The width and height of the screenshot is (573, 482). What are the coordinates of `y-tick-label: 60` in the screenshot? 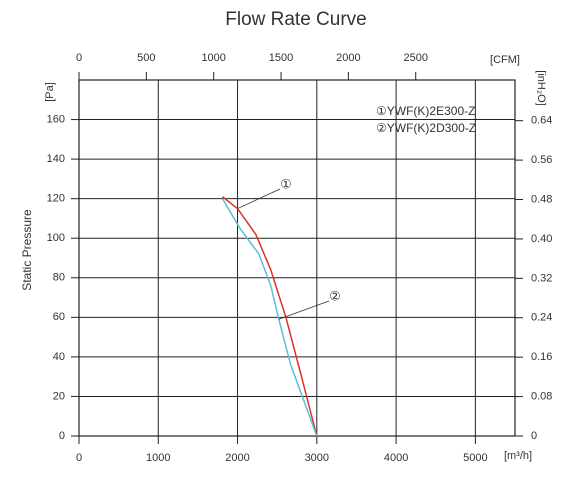 It's located at (59, 317).